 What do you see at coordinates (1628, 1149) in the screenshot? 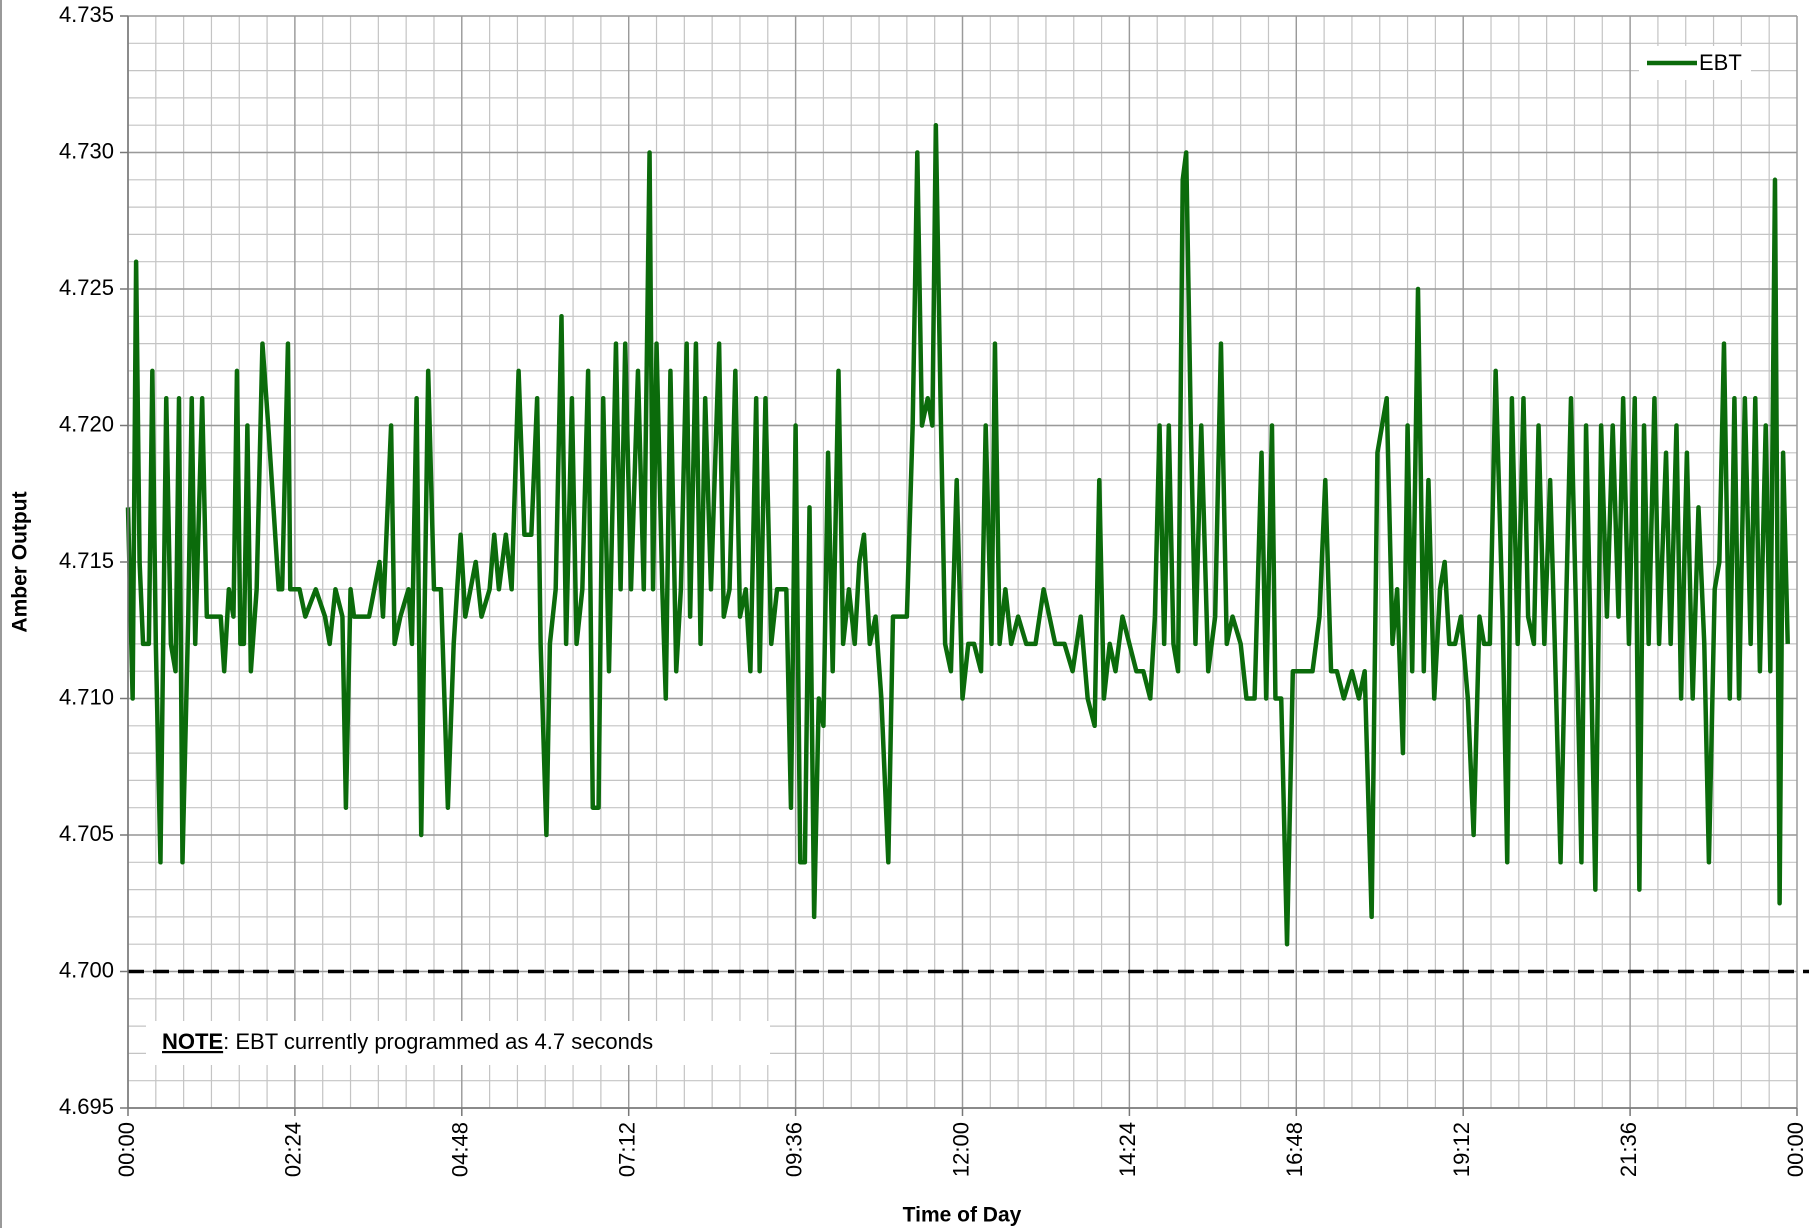
I see `x-tick-label: 21:36` at bounding box center [1628, 1149].